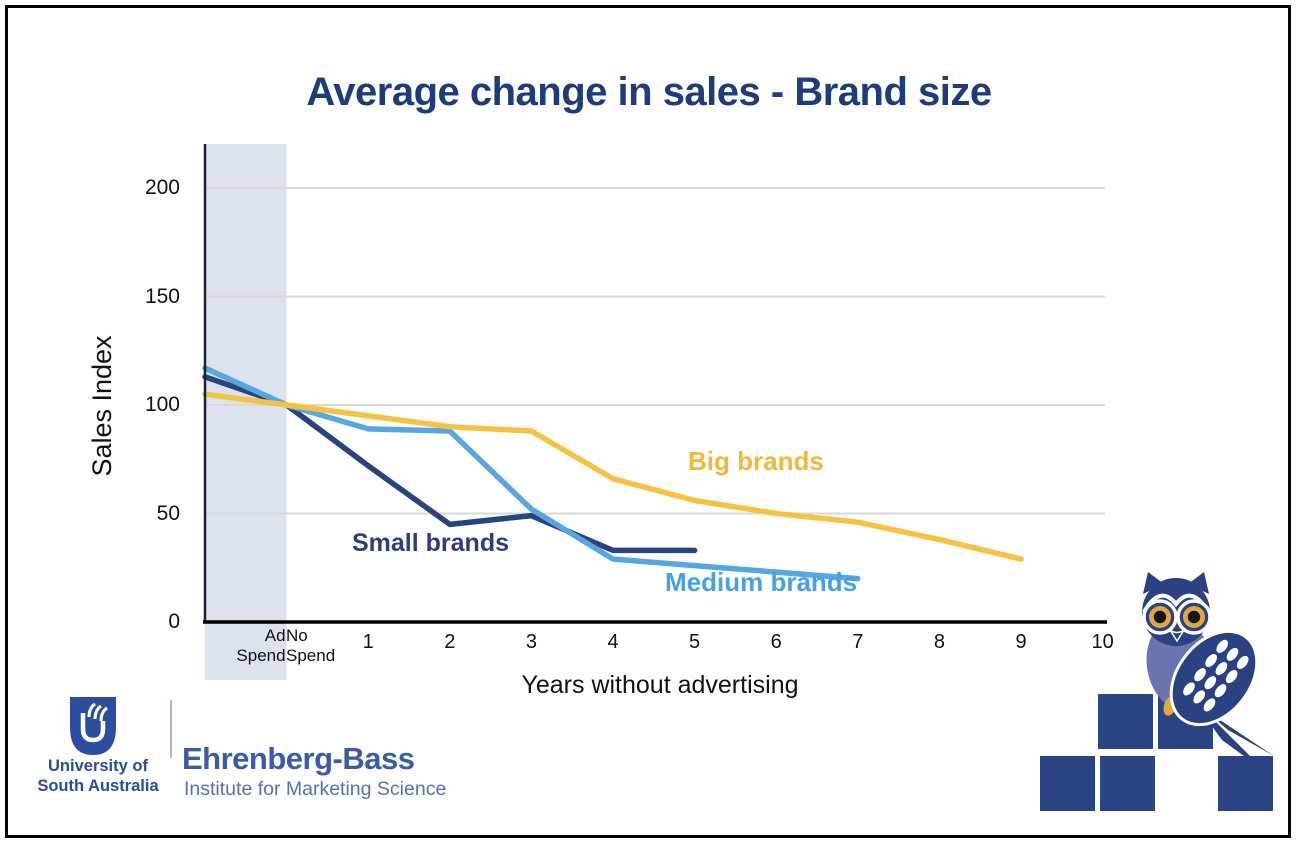 The height and width of the screenshot is (842, 1298). What do you see at coordinates (1102, 642) in the screenshot?
I see `x-tick-label: 10` at bounding box center [1102, 642].